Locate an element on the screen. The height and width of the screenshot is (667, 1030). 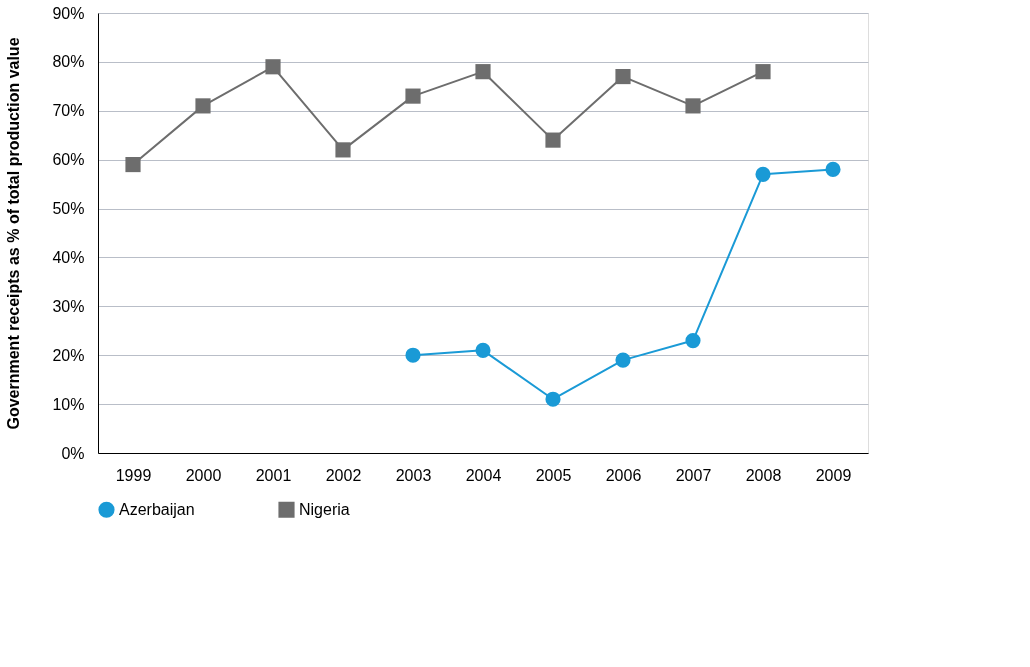
y-tick-label: 70% is located at coordinates (68, 111).